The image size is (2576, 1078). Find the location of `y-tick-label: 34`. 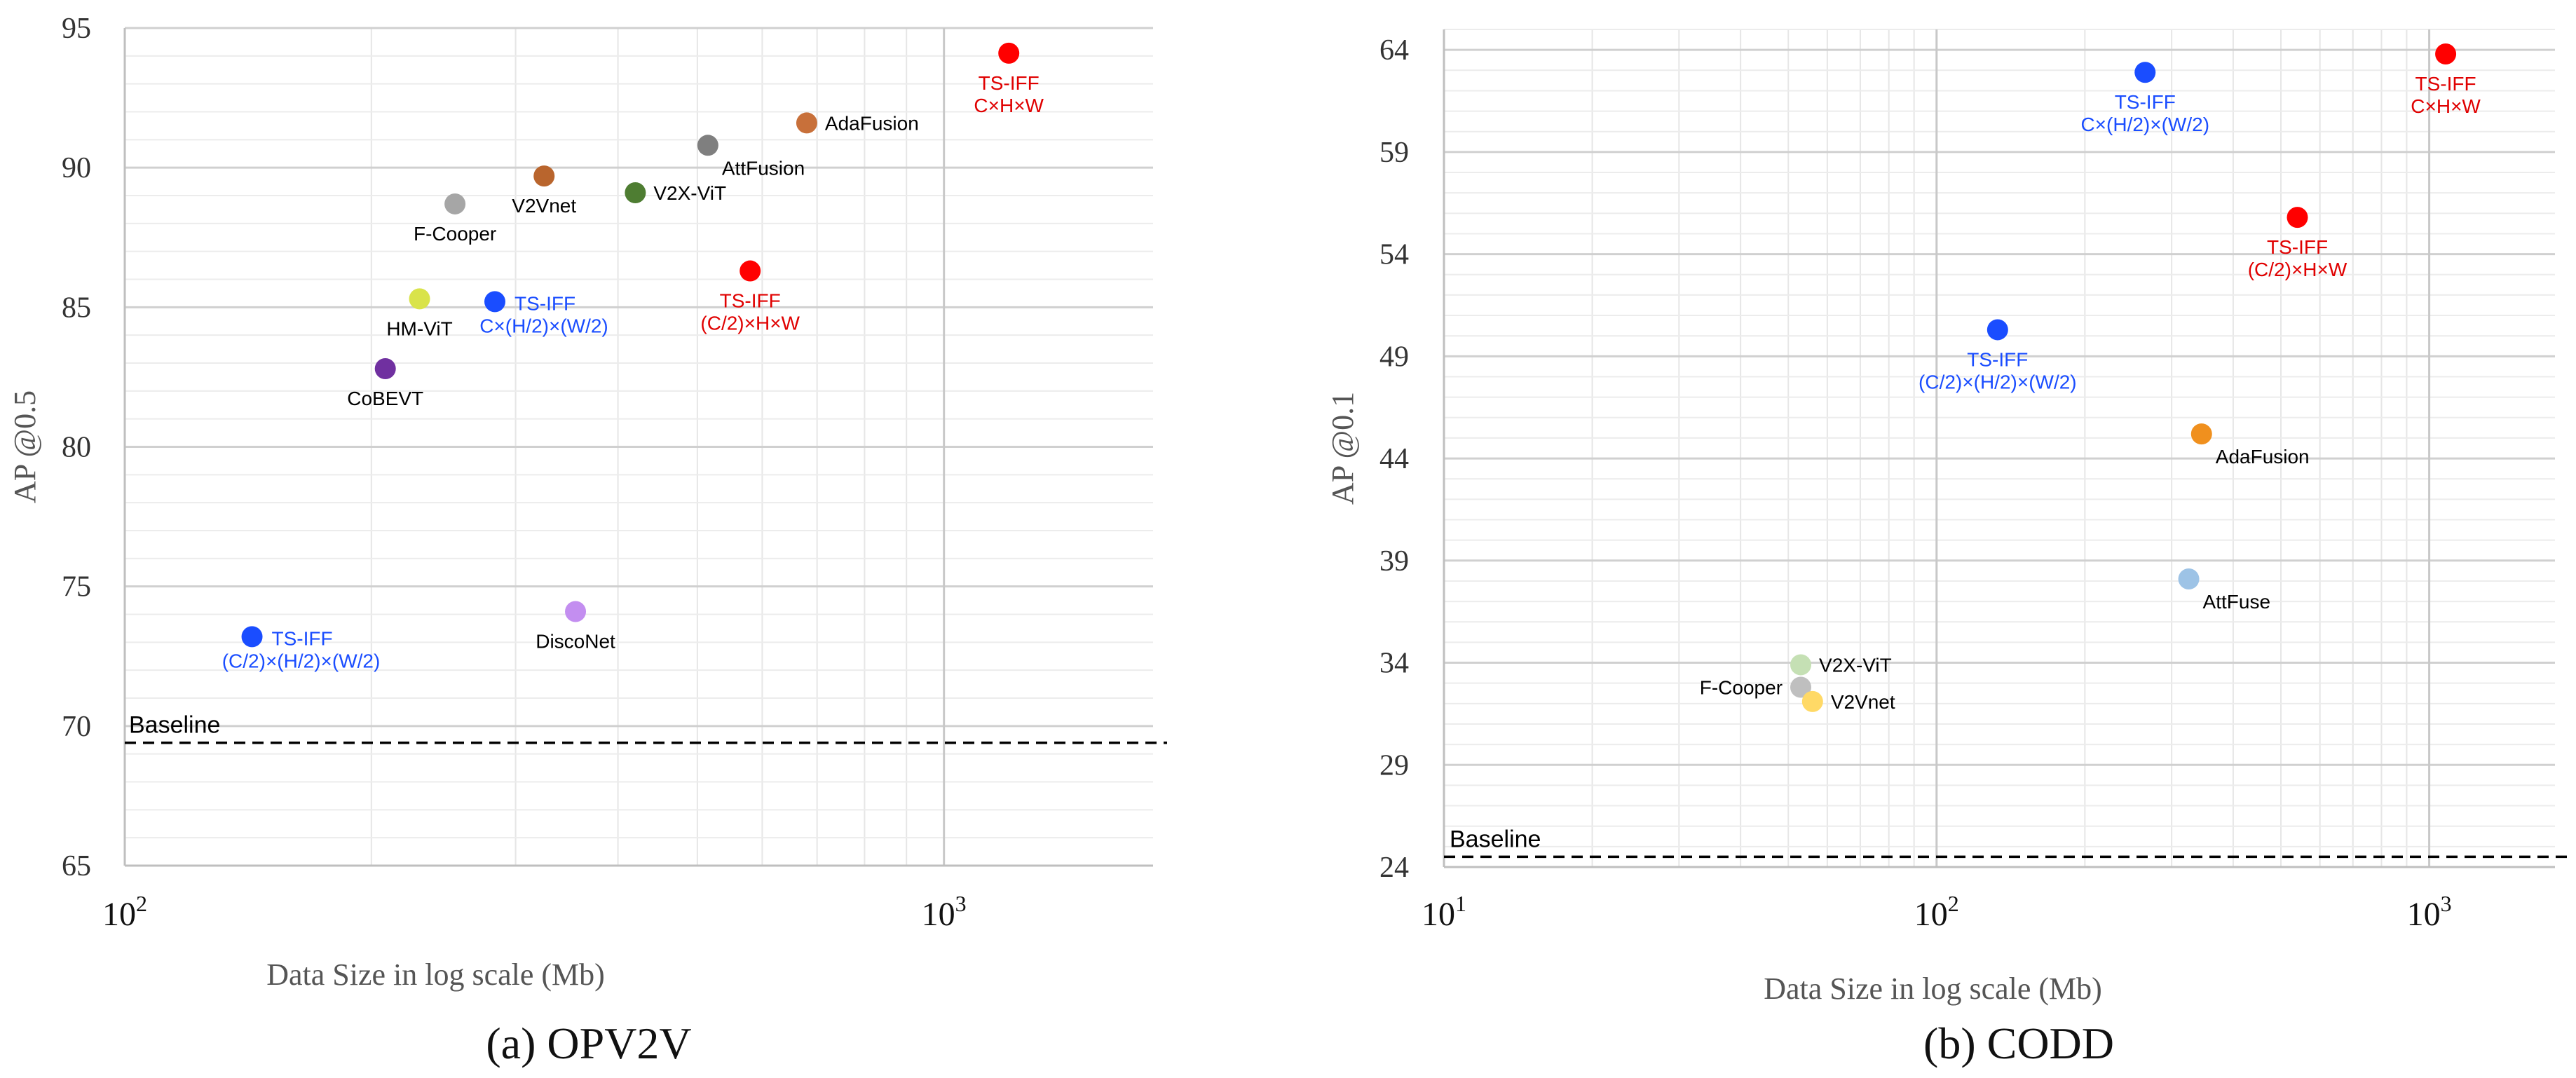

y-tick-label: 34 is located at coordinates (1394, 664).